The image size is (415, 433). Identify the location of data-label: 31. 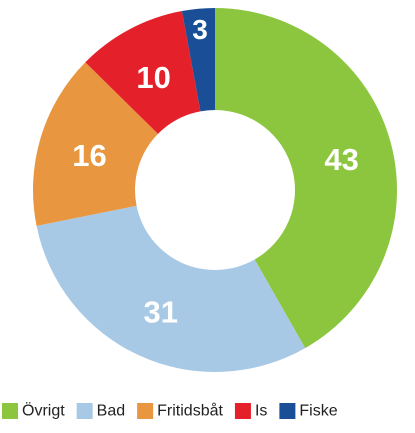
(161, 312).